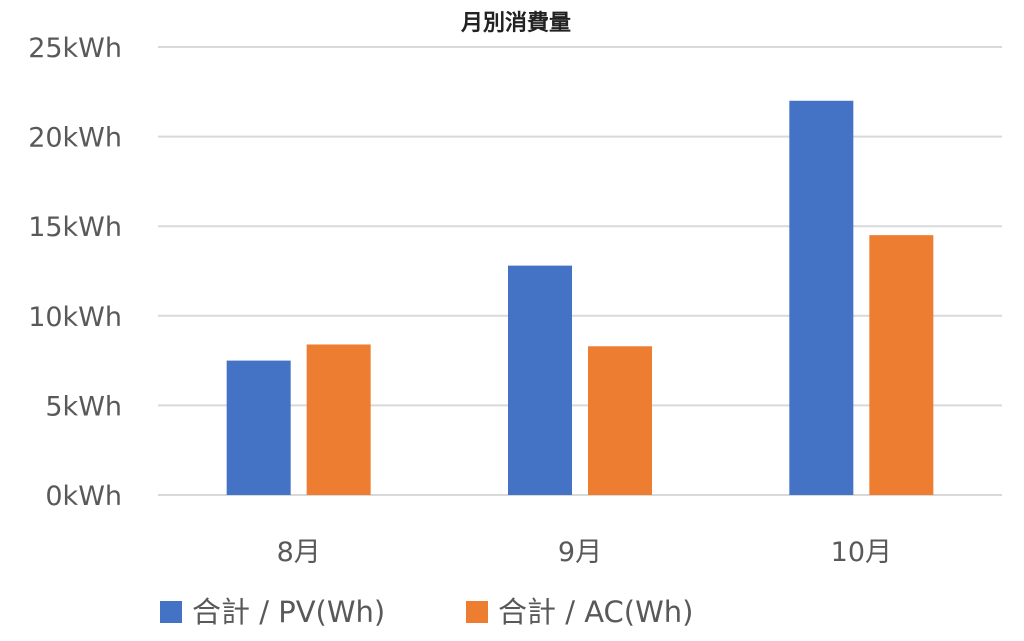 The height and width of the screenshot is (641, 1024). I want to click on legend-label: 合計 / AC(Wh), so click(595, 612).